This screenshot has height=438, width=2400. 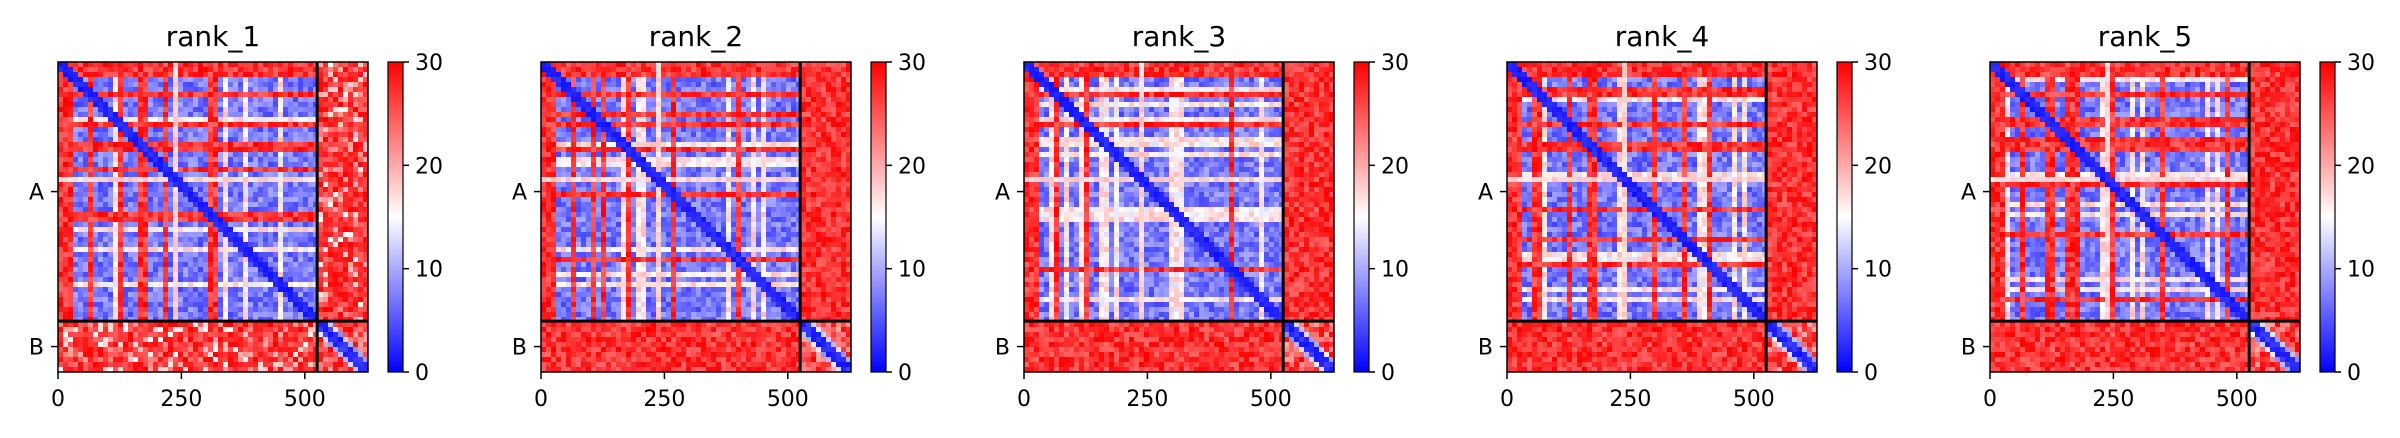 I want to click on chart-title: rank_1, so click(x=213, y=36).